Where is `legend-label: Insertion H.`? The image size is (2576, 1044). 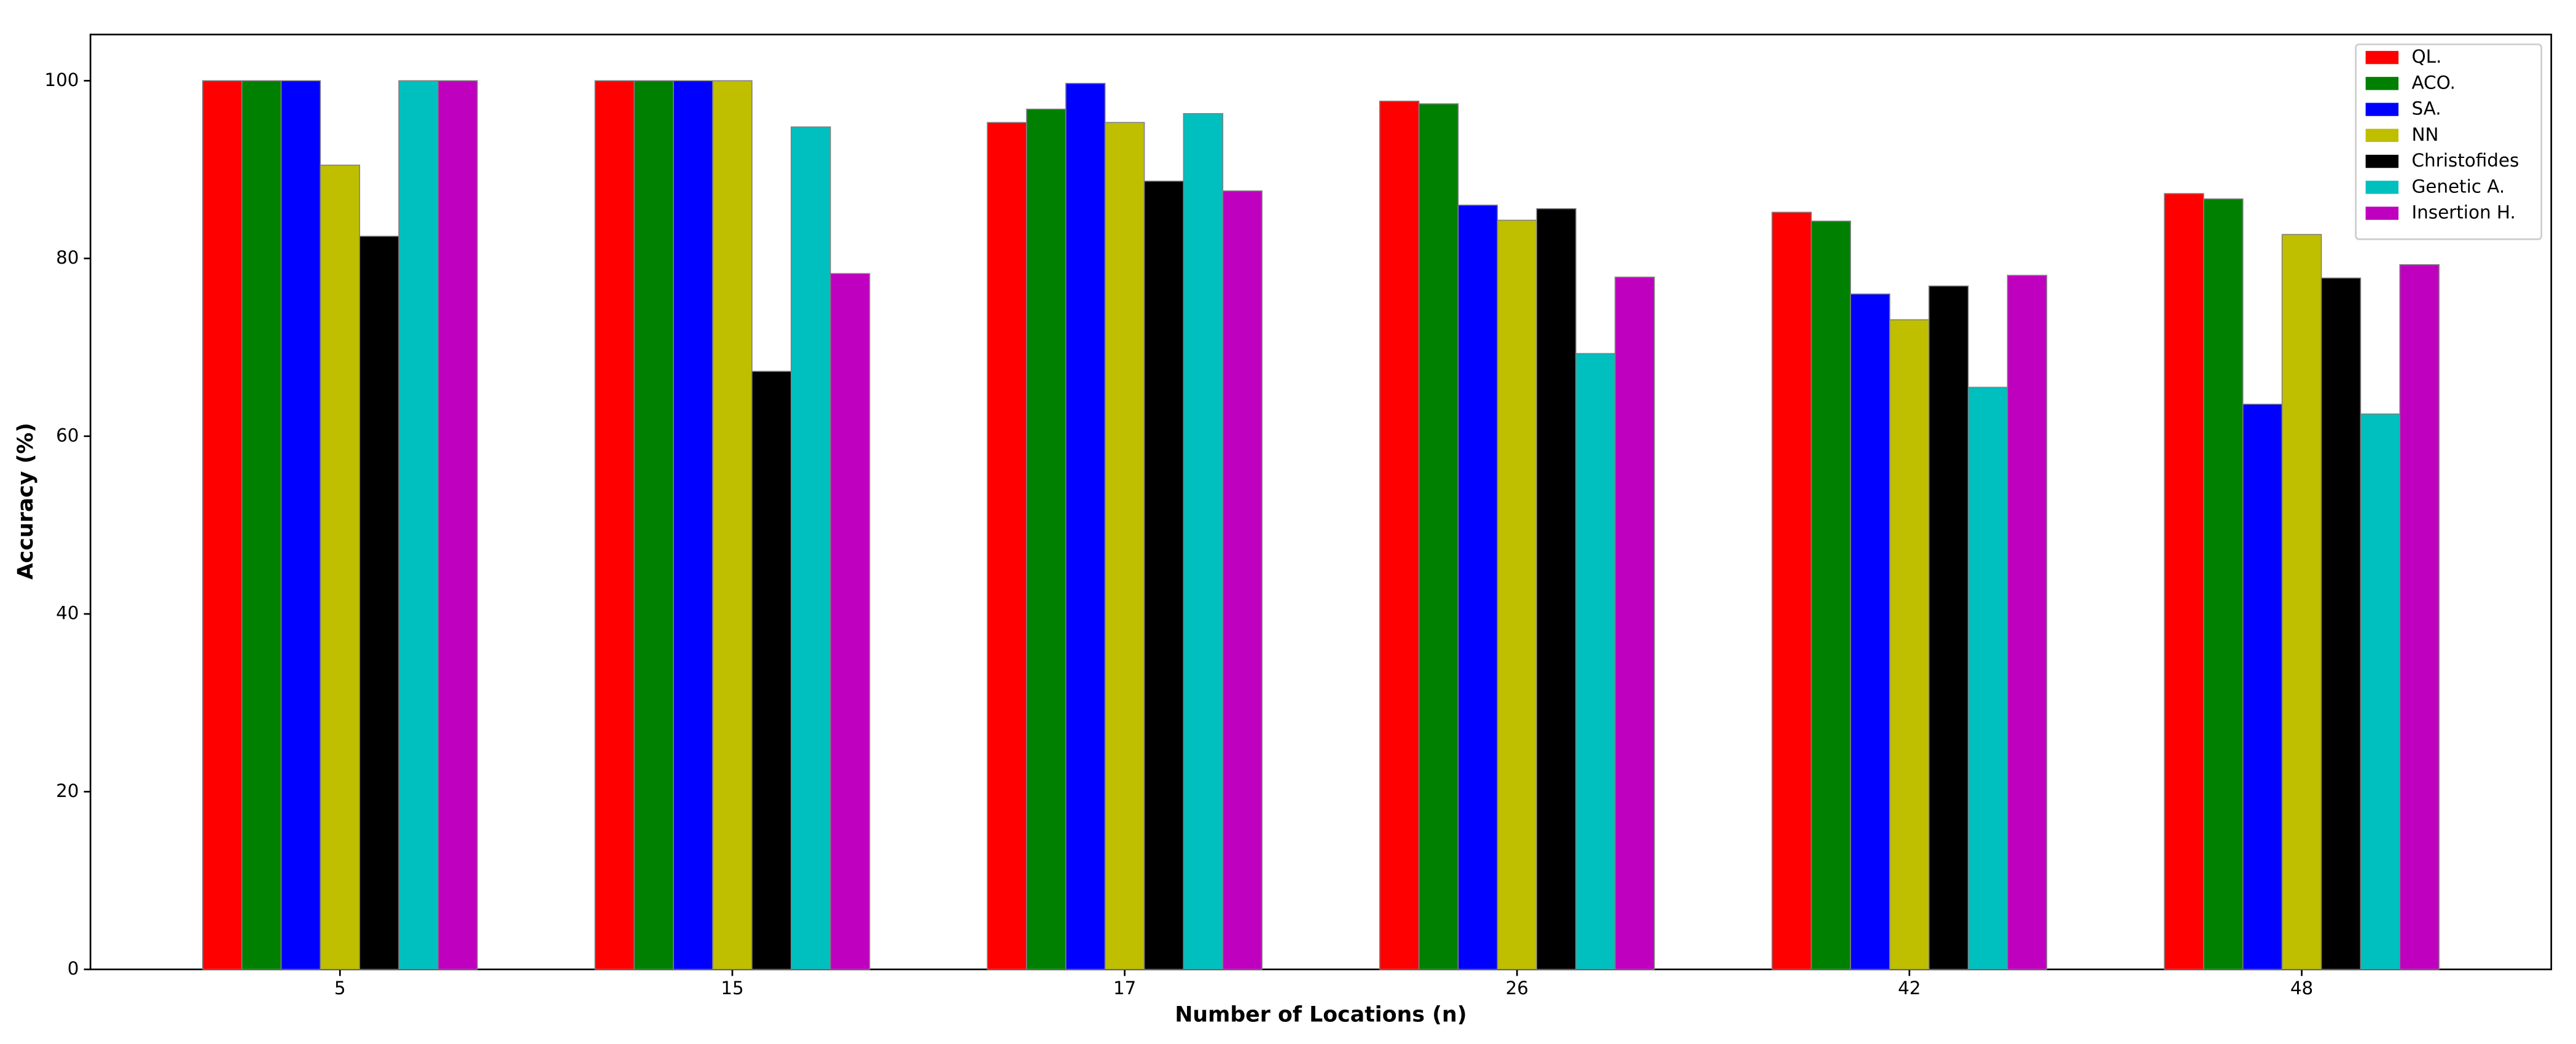 legend-label: Insertion H. is located at coordinates (2463, 212).